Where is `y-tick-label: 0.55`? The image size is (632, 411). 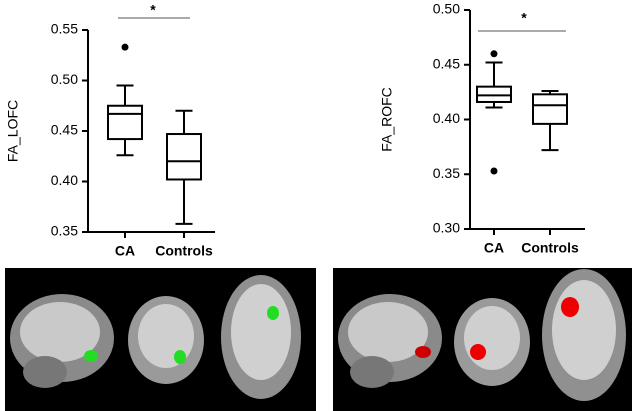 y-tick-label: 0.55 is located at coordinates (64, 29).